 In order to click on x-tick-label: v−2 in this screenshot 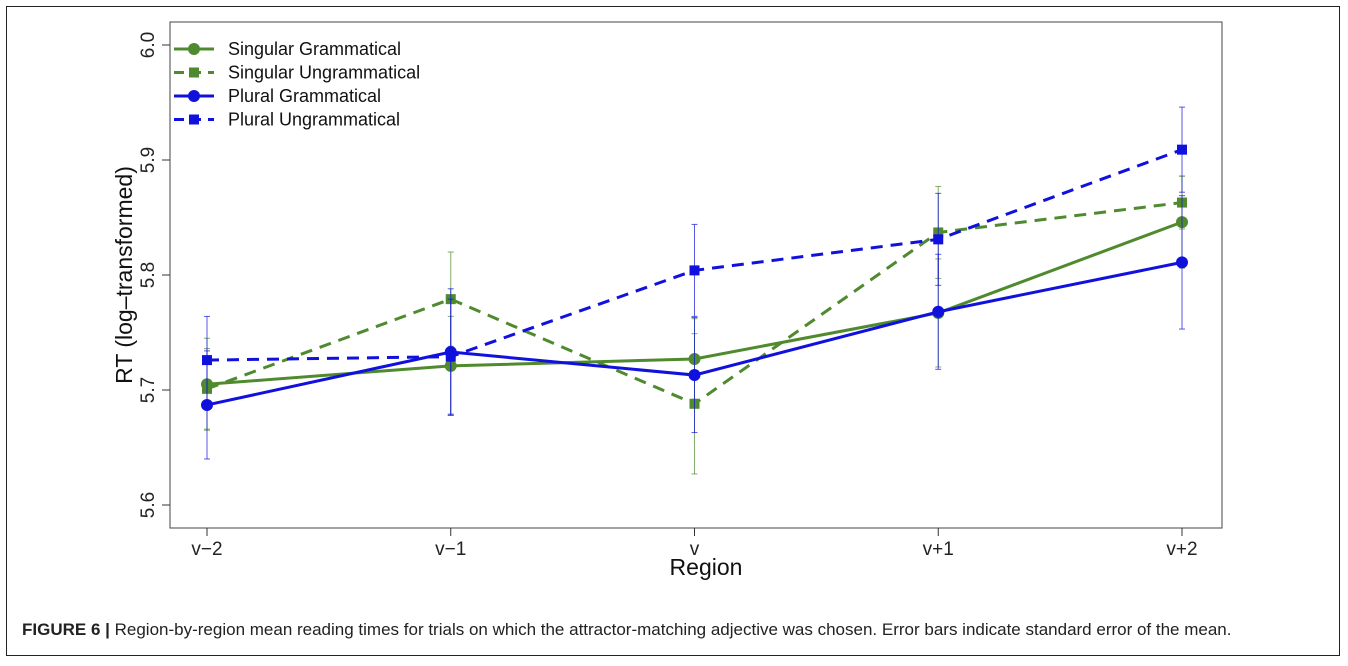, I will do `click(206, 549)`.